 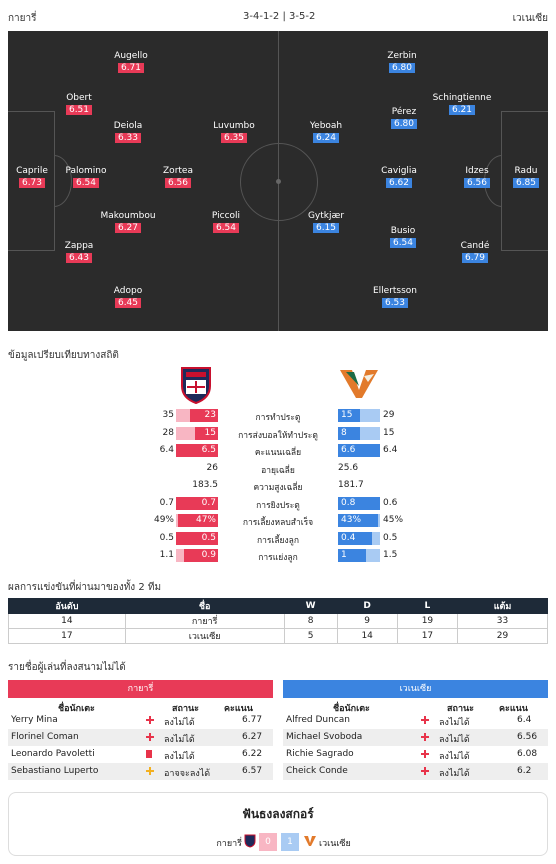 I want to click on prediction-away-score: 1, so click(x=290, y=842).